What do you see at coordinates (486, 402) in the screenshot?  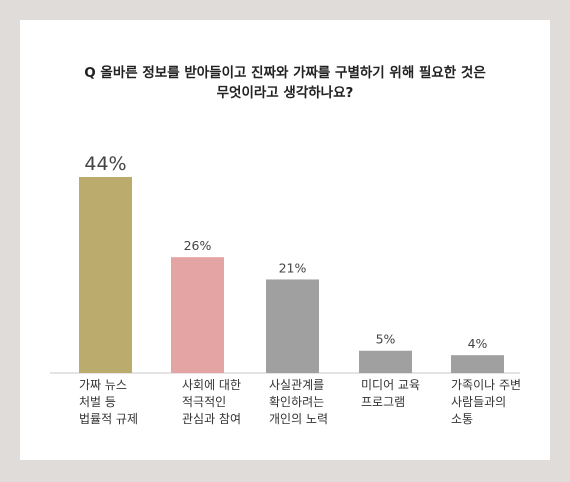 I see `category-label-5: 가족이나 주변 사람들과의 소통` at bounding box center [486, 402].